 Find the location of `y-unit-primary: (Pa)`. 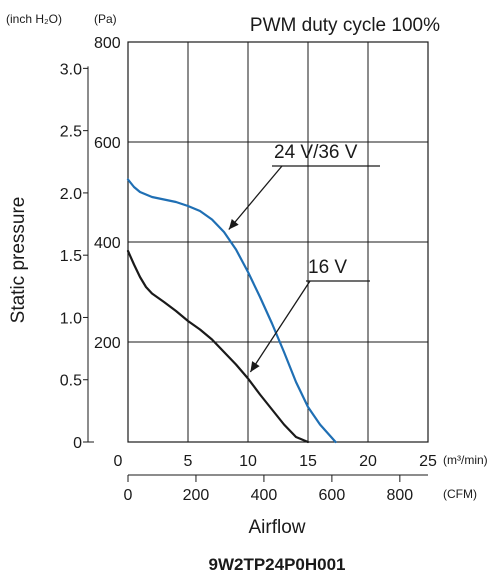

y-unit-primary: (Pa) is located at coordinates (105, 19).